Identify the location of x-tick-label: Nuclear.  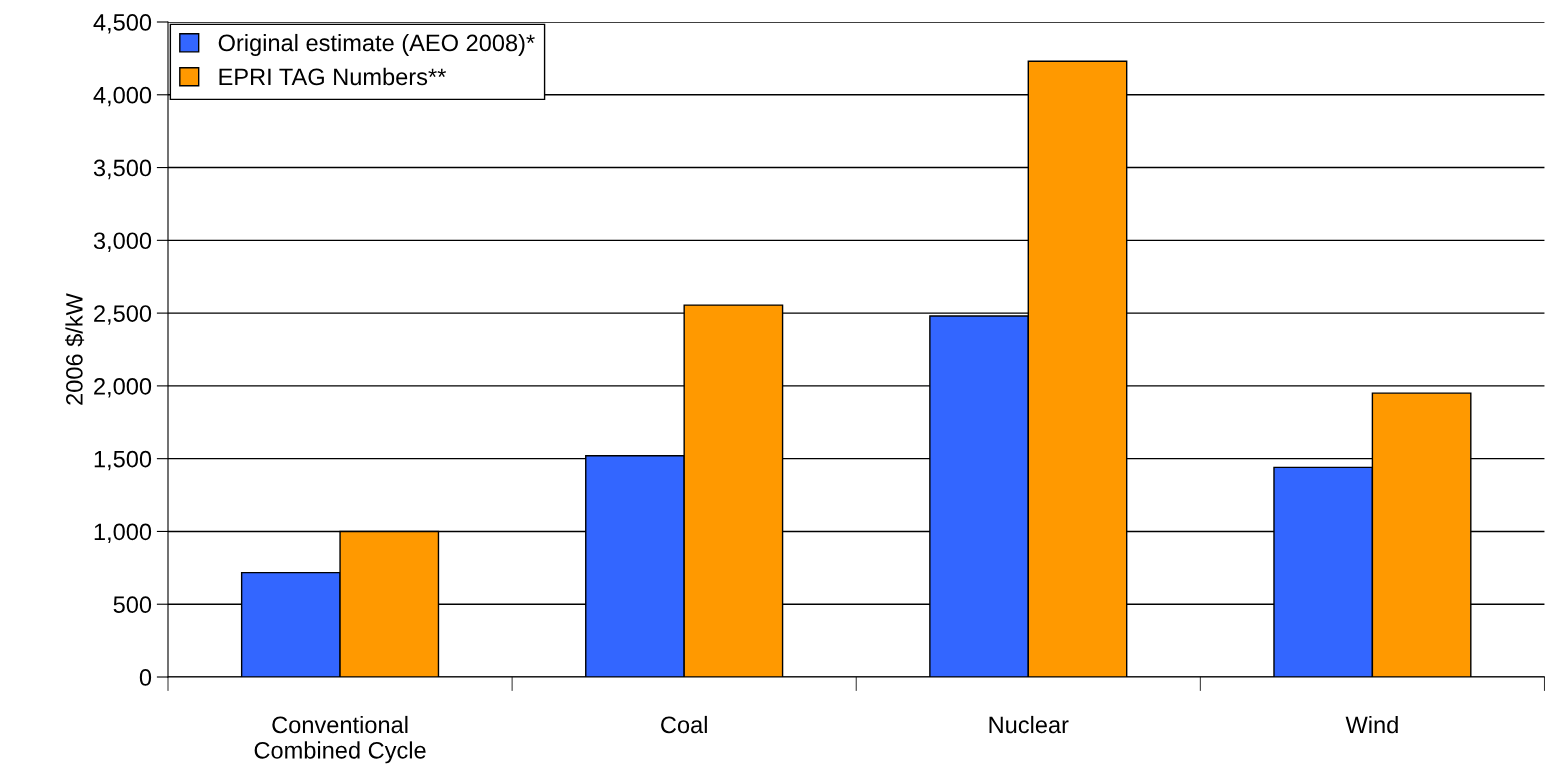
(1029, 724).